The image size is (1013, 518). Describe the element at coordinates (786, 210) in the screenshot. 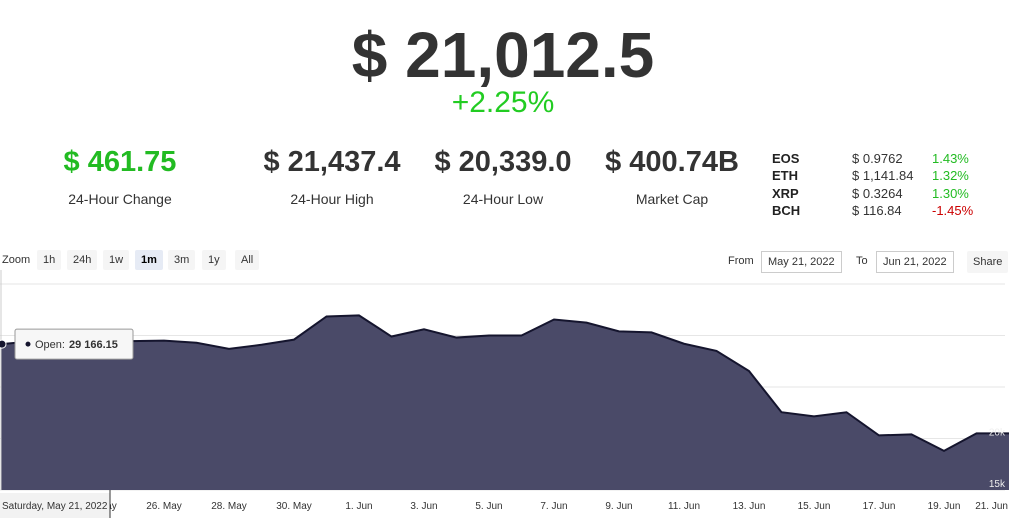

I see `coin-symbol: BCH` at that location.